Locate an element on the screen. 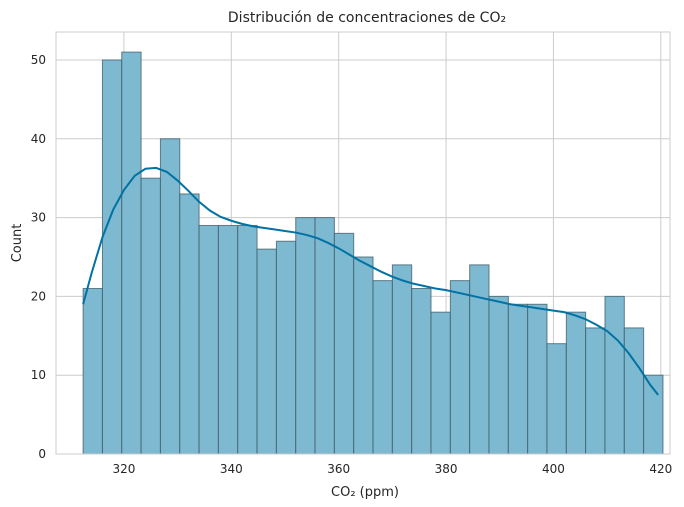 The image size is (684, 507). y-axis-label: Count is located at coordinates (17, 243).